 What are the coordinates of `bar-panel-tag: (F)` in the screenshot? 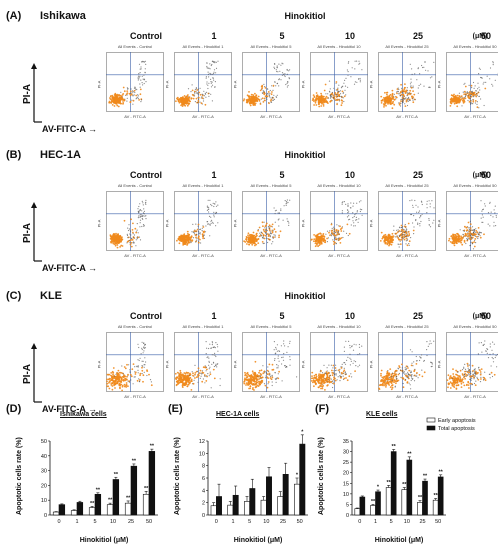 It's located at (322, 409).